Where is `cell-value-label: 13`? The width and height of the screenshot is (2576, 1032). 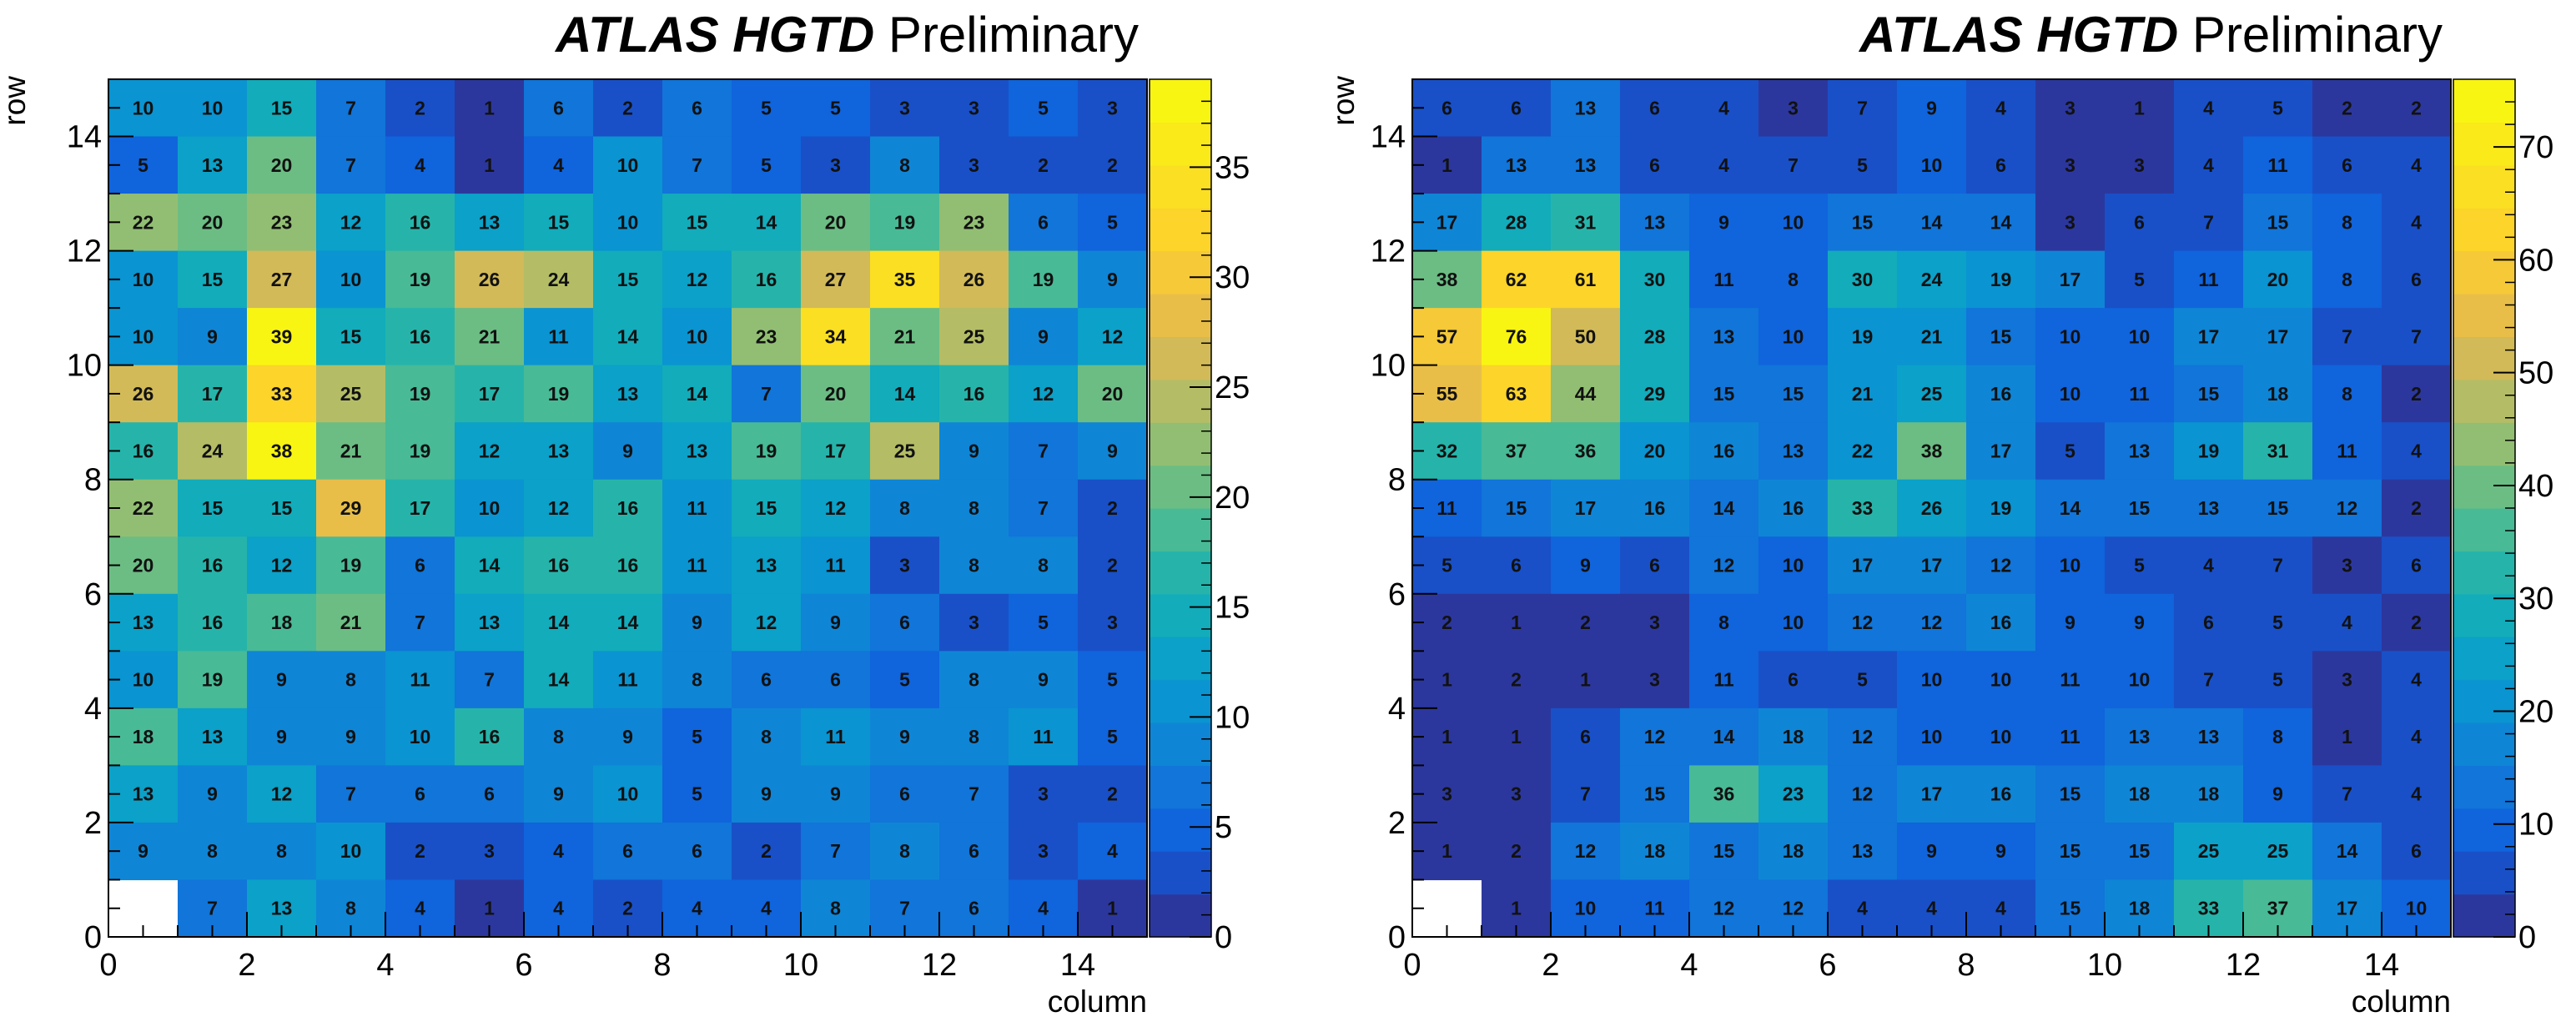 cell-value-label: 13 is located at coordinates (1863, 851).